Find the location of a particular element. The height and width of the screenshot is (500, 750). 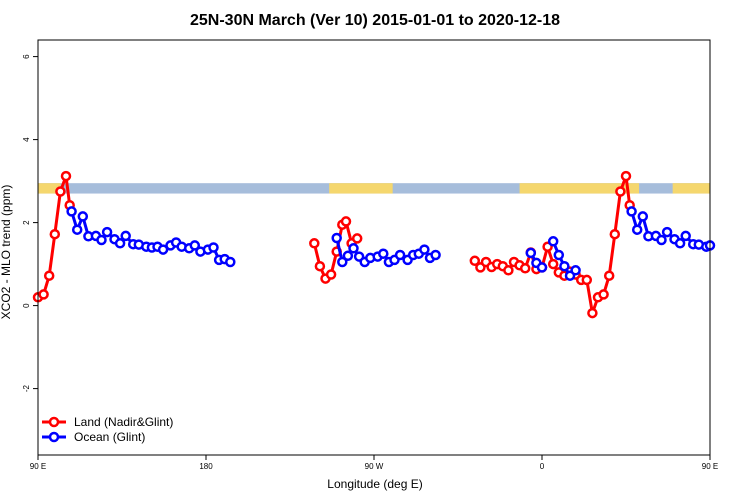

legend: Land (Nadir&Glint) Ocean (Glint) is located at coordinates (107, 429).